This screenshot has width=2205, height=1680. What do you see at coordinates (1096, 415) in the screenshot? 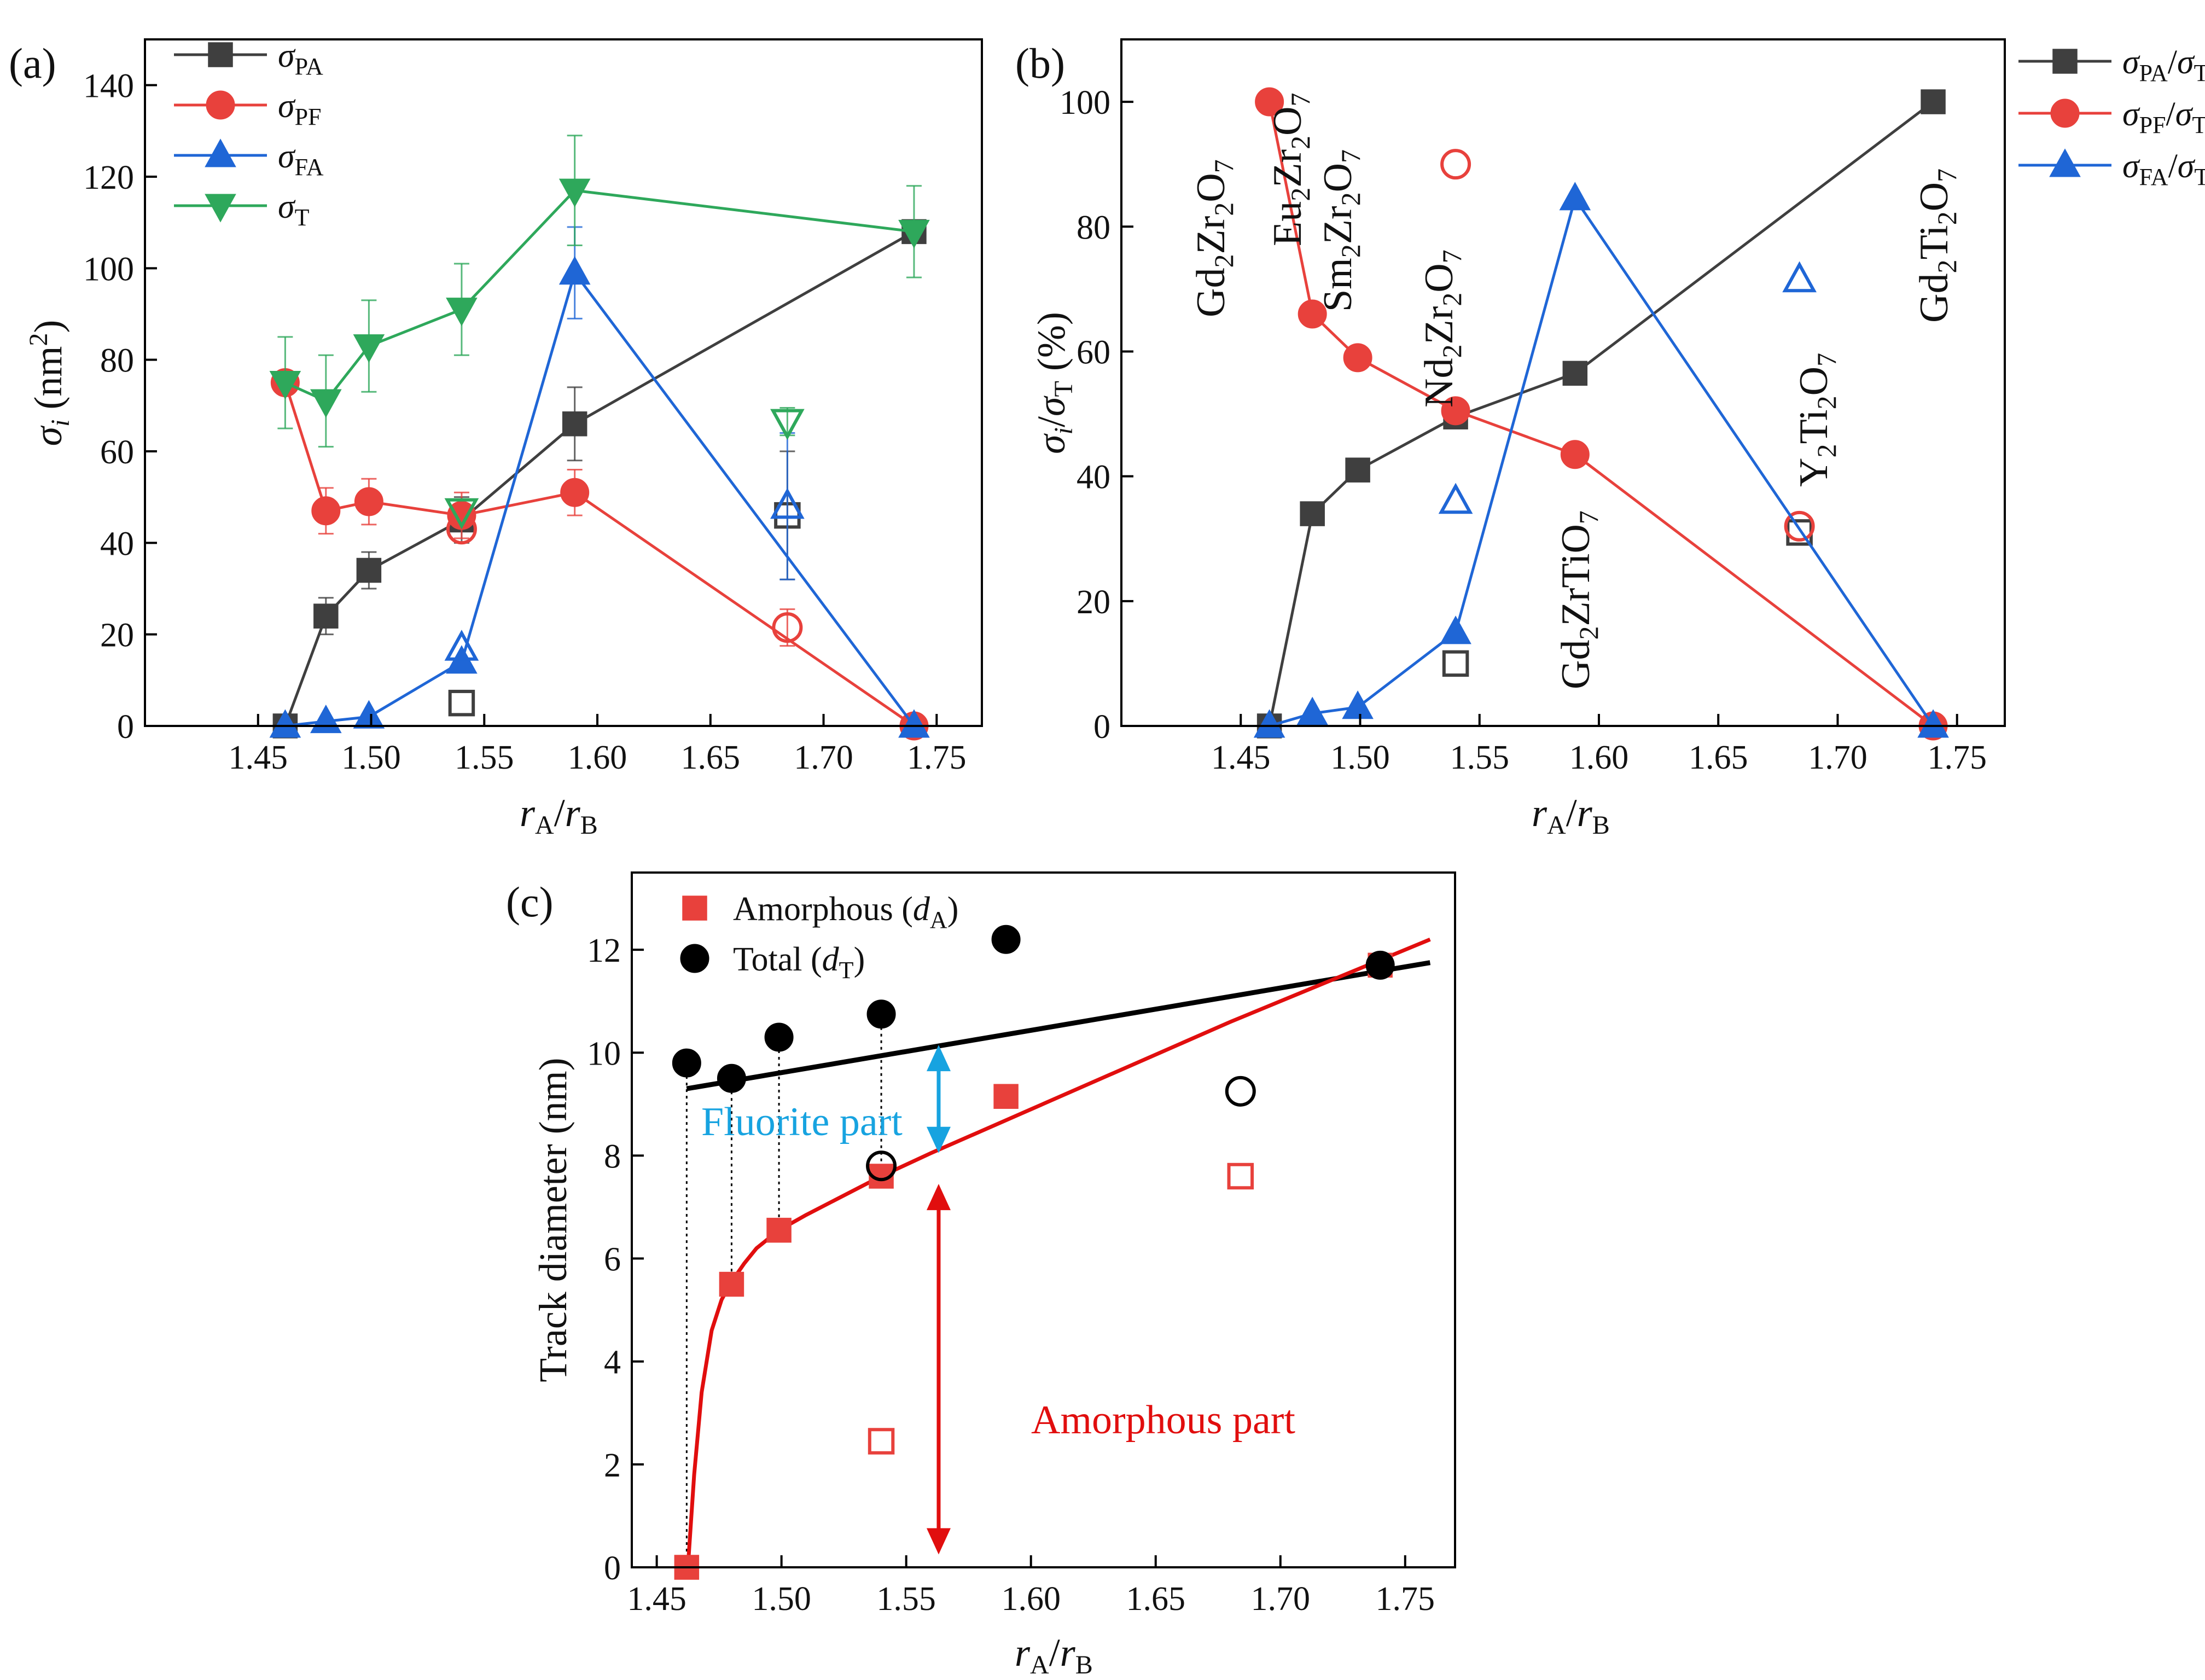
I see `panel-b-y-ticks: 0 20 40 60 80 100` at bounding box center [1096, 415].